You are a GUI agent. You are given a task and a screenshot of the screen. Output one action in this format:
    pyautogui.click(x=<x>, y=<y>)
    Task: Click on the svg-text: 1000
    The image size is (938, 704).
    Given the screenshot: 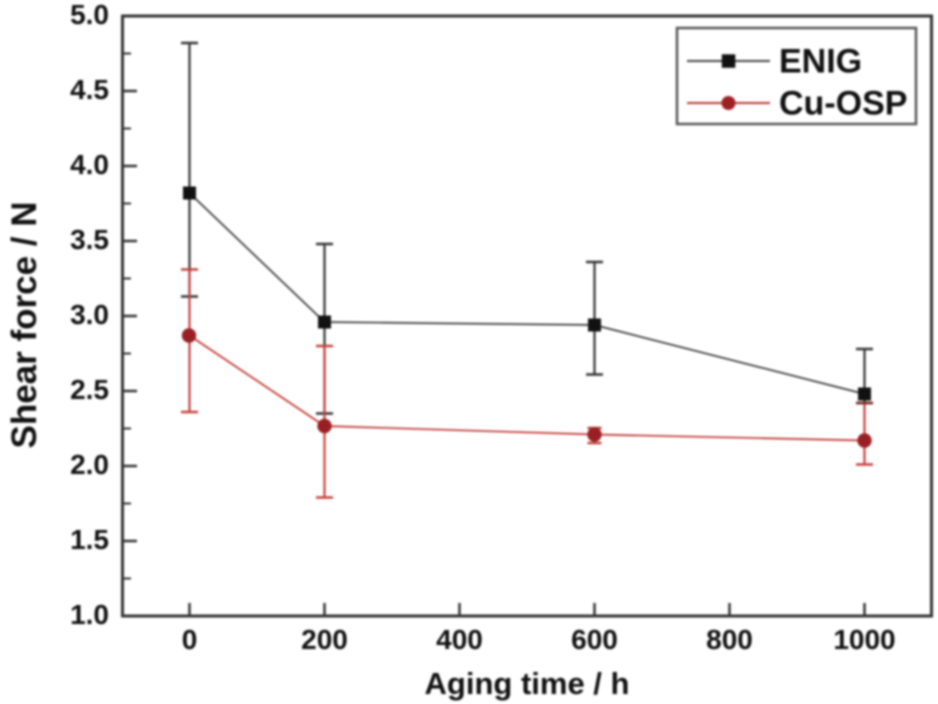 What is the action you would take?
    pyautogui.click(x=864, y=639)
    